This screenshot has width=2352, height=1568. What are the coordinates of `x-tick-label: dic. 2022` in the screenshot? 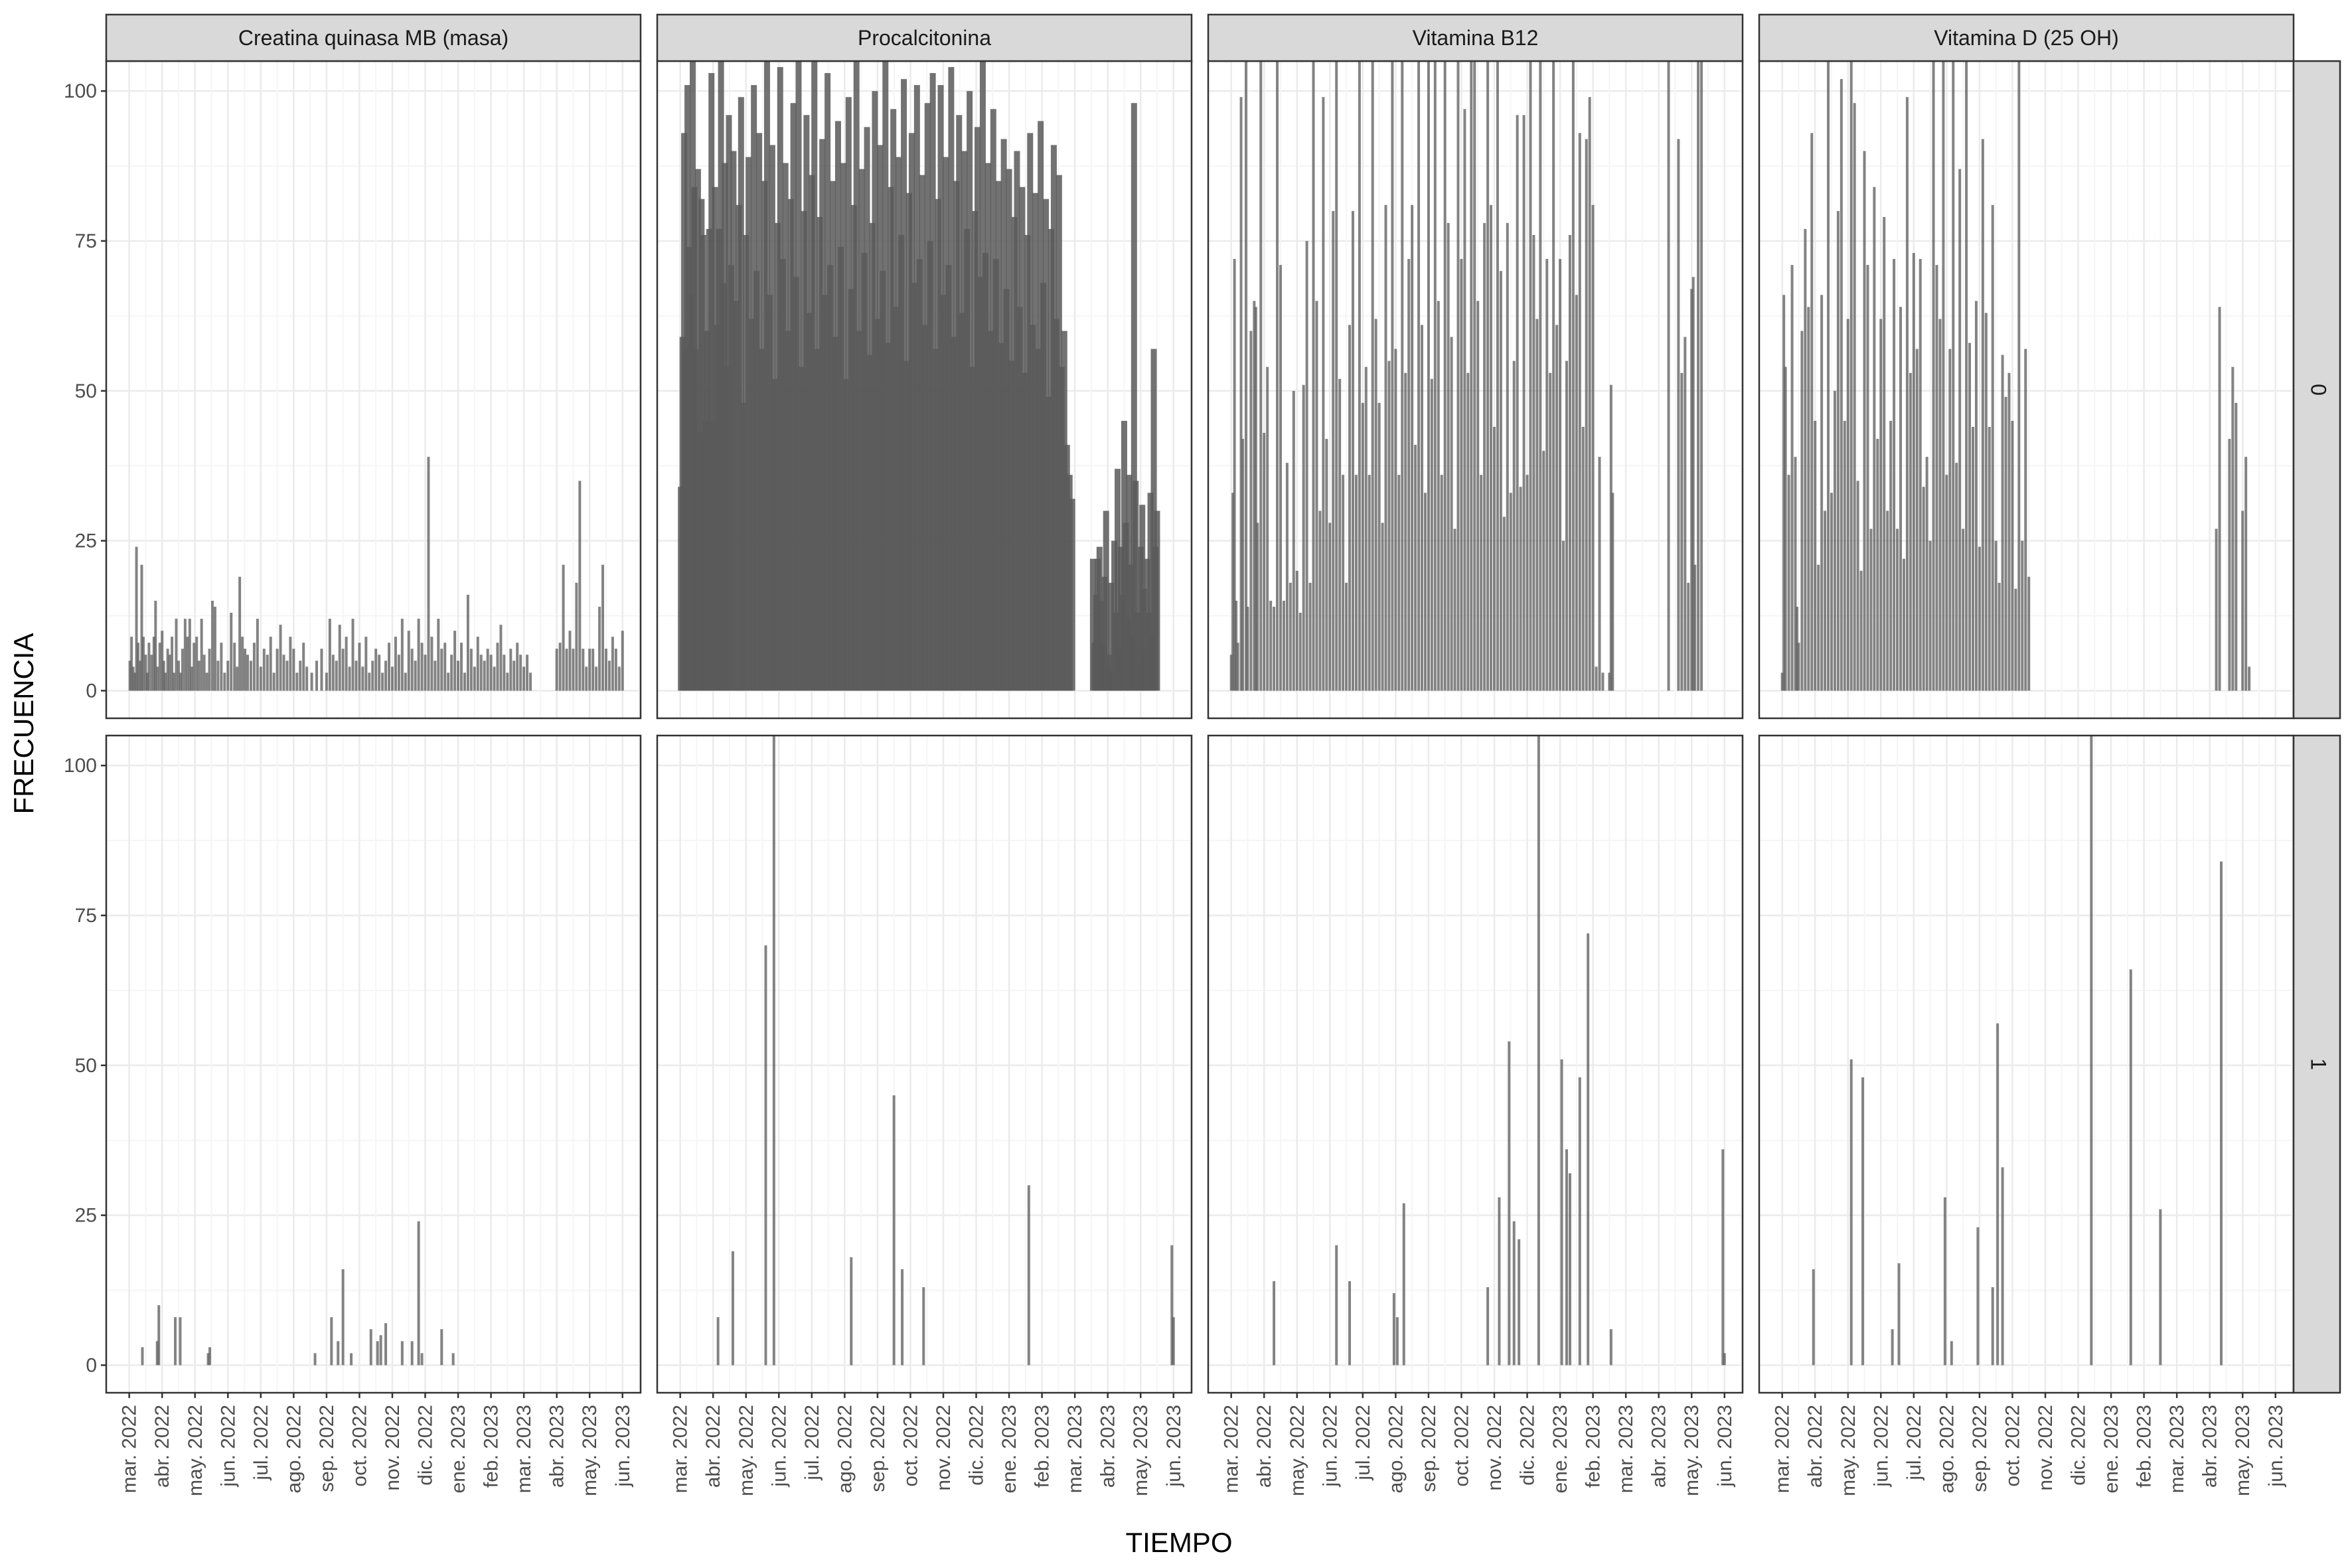 It's located at (2079, 1445).